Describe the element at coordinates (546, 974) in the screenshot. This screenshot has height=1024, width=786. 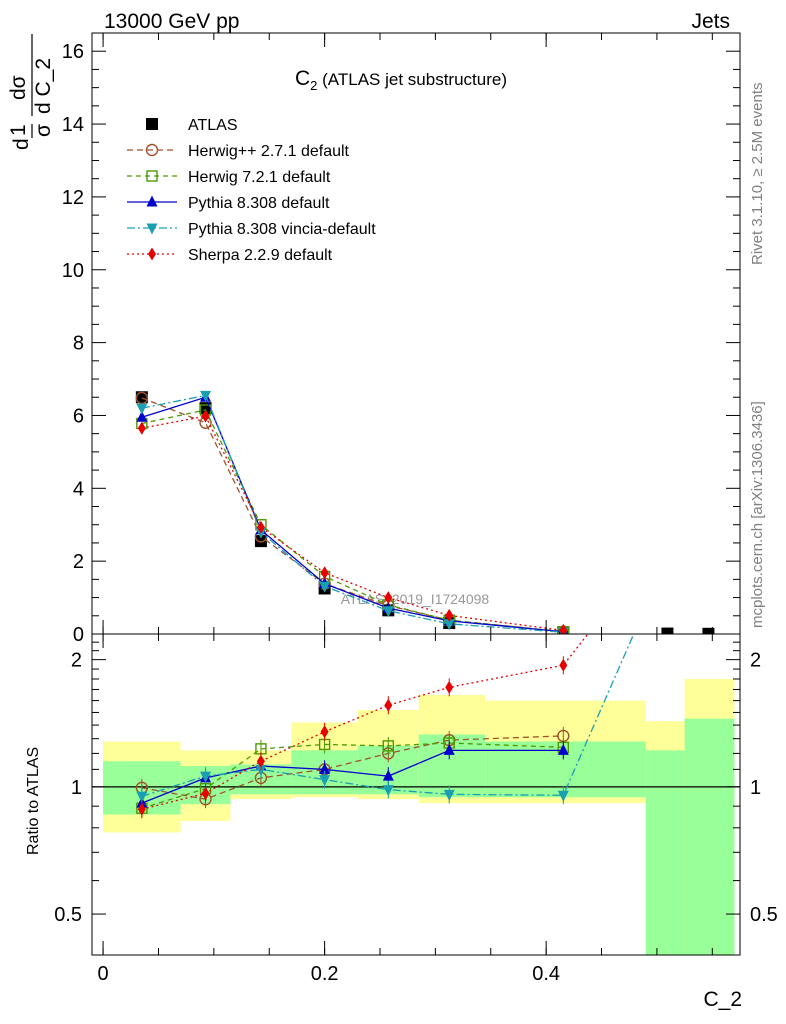
I see `ratio-xtick-label-2: 0.4` at that location.